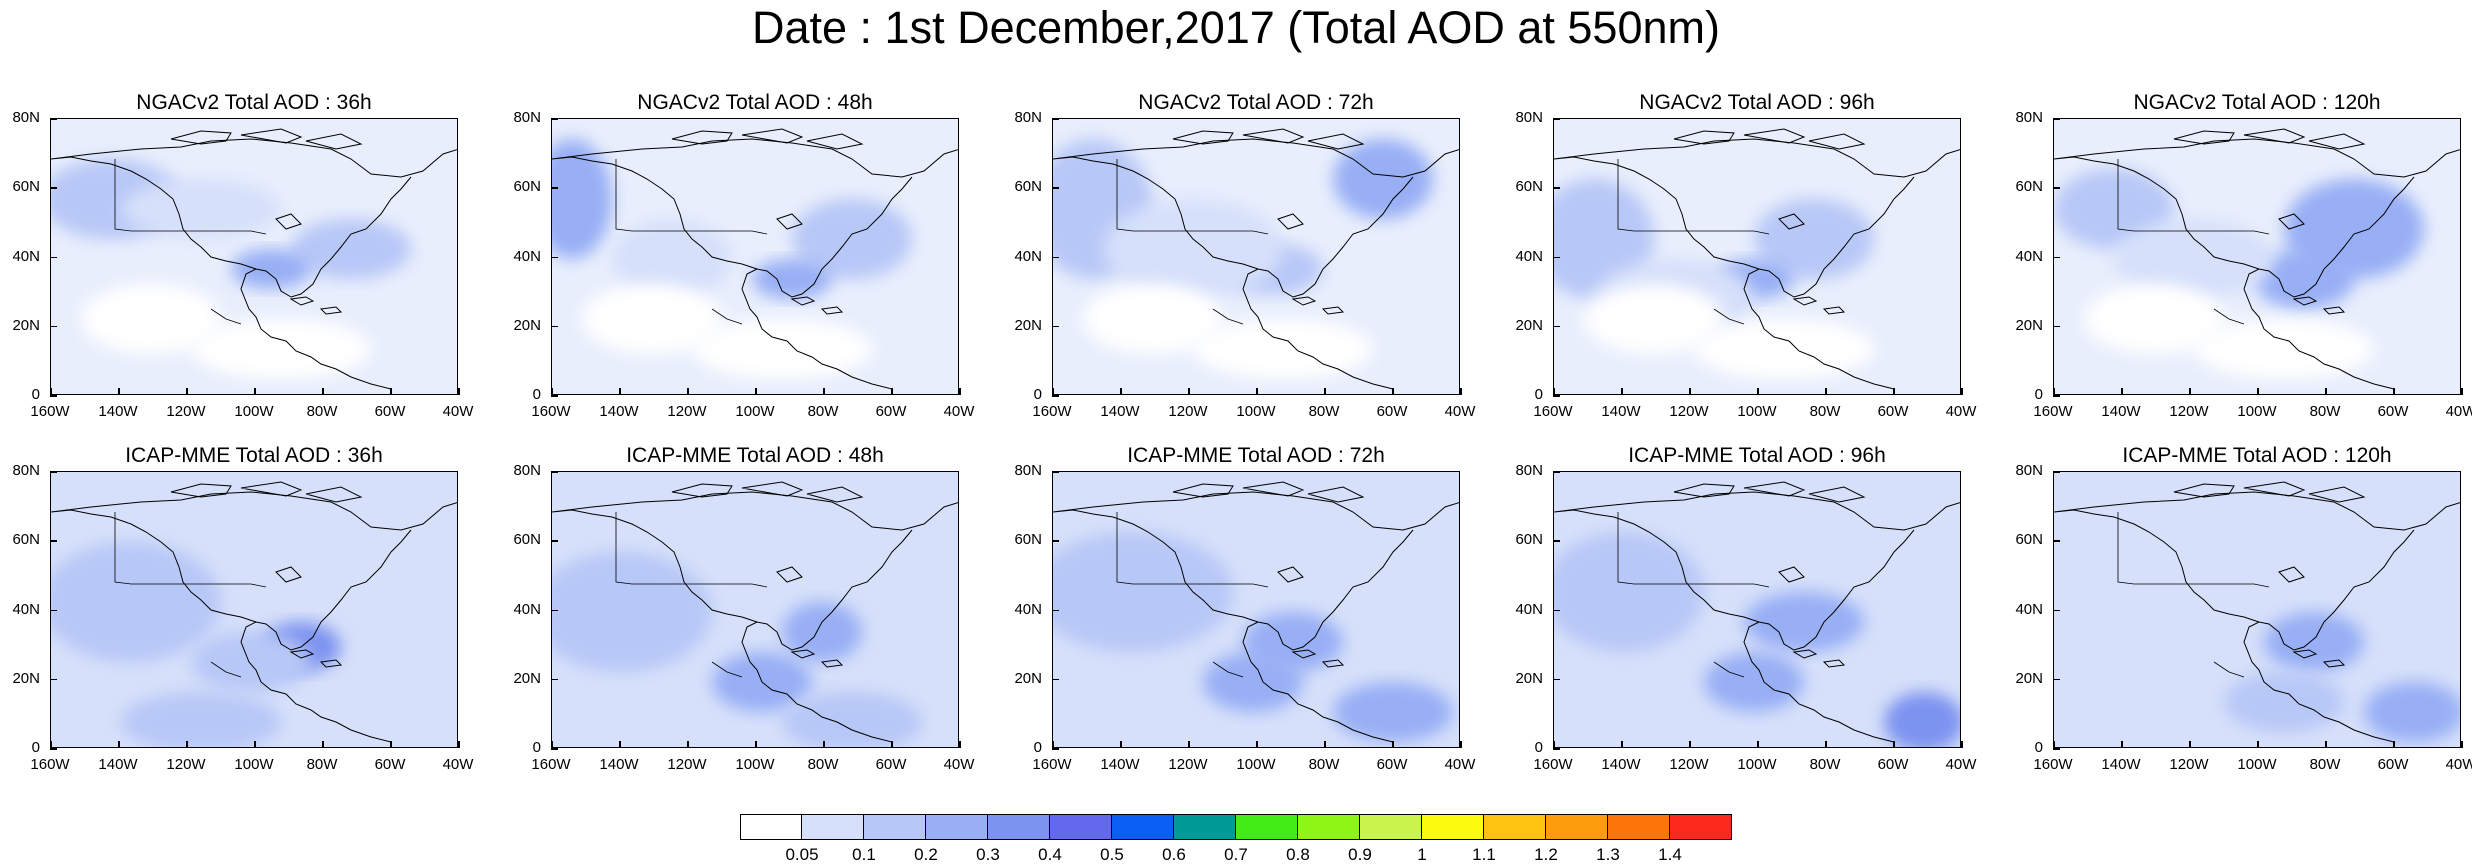 This screenshot has width=2472, height=865. I want to click on colorbar-tick-label: 0.05, so click(802, 854).